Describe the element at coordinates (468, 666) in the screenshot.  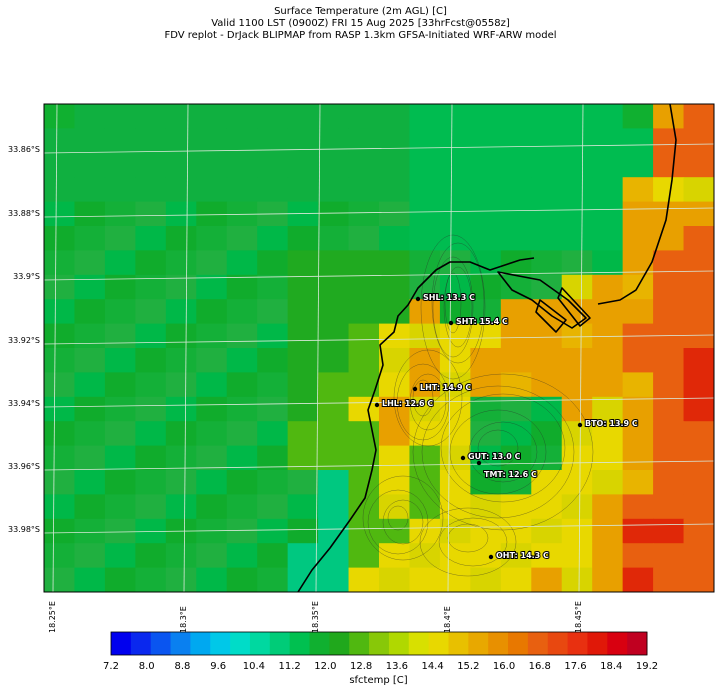
I see `colorbar-tick-label: 15.2` at that location.